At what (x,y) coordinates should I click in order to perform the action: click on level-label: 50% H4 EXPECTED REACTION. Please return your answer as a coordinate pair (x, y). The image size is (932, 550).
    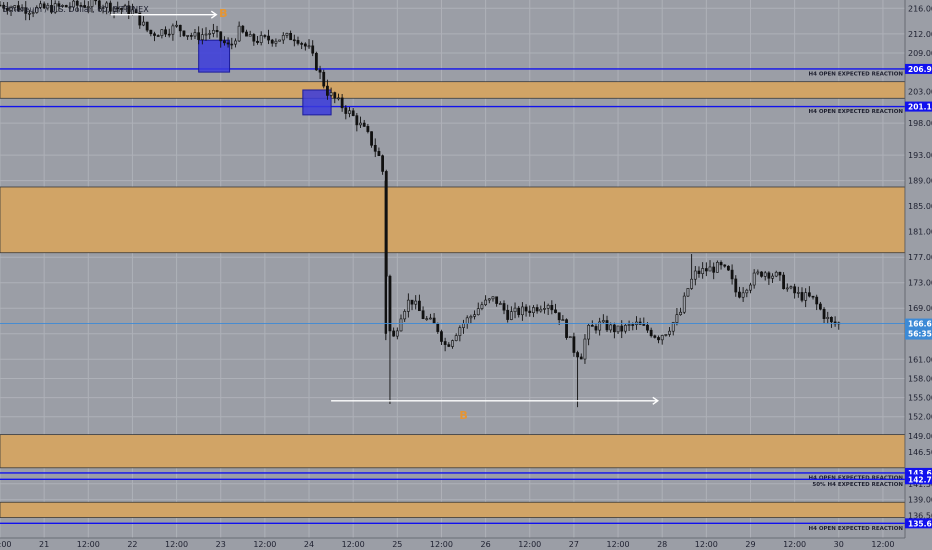
    Looking at the image, I should click on (857, 485).